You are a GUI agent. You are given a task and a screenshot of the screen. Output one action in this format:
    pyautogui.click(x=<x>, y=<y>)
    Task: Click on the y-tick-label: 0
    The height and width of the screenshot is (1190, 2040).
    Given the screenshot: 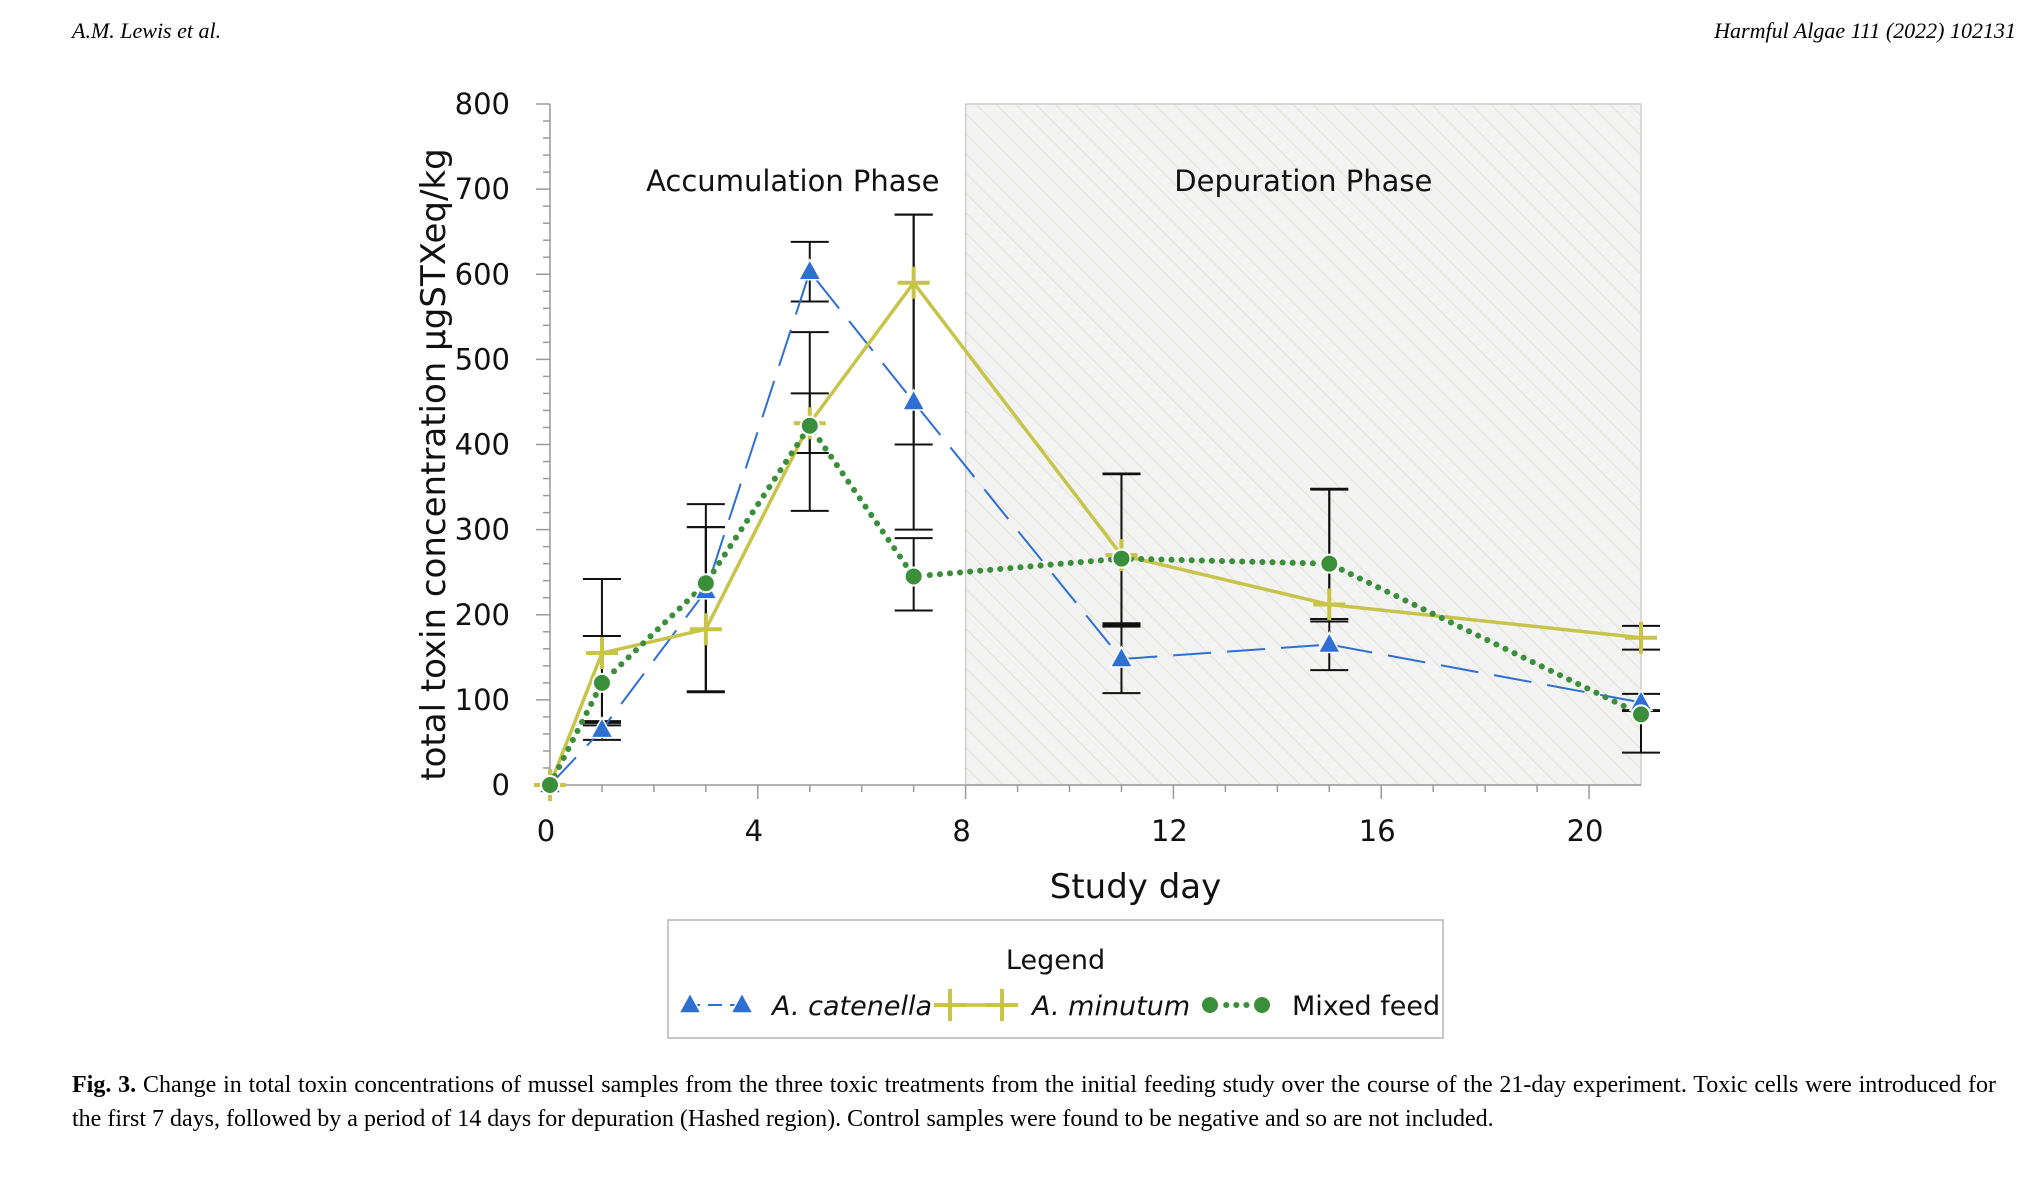 What is the action you would take?
    pyautogui.click(x=501, y=785)
    